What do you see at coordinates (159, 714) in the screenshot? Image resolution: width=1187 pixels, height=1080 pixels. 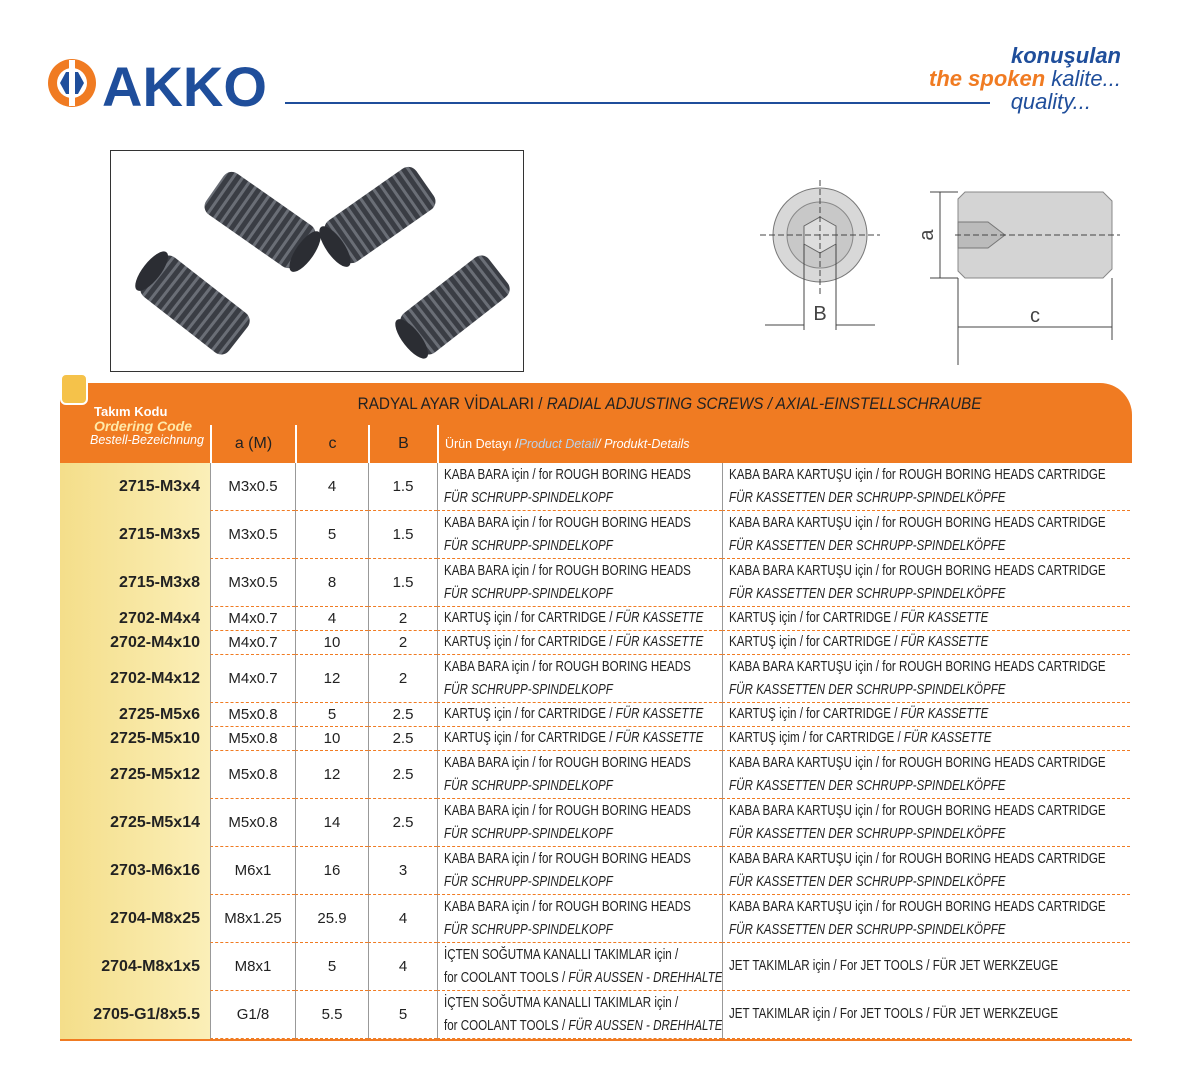 I see `order-code: 2725-M5x6` at bounding box center [159, 714].